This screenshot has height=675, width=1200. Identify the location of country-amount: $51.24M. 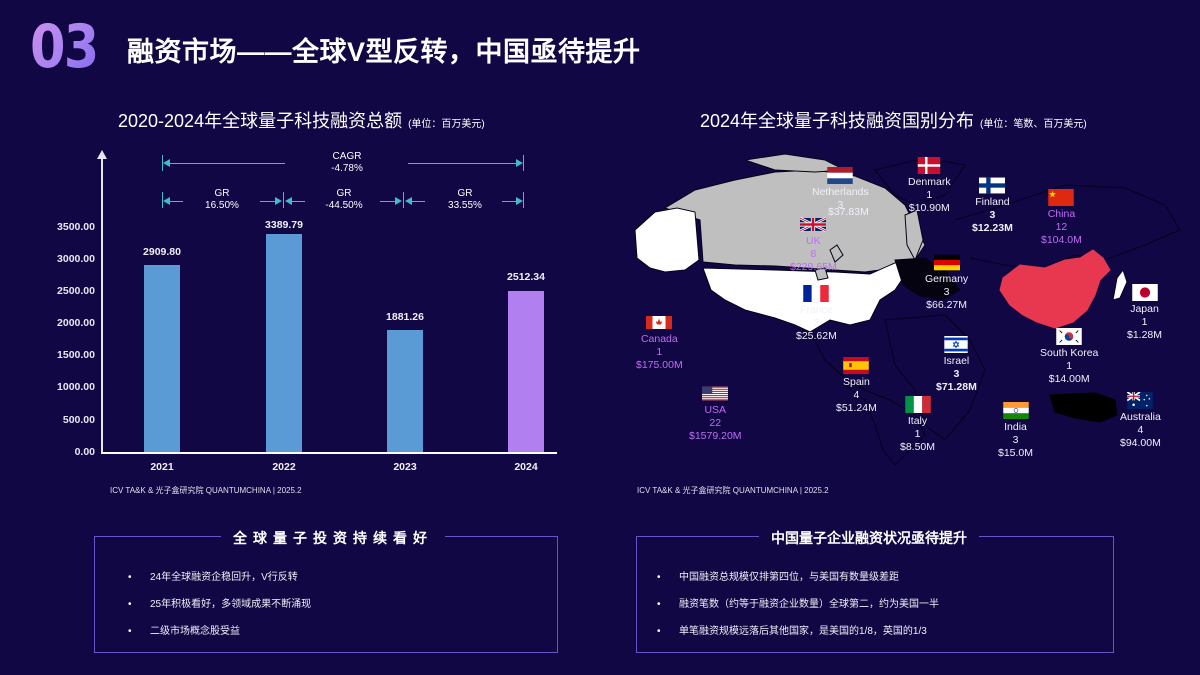
(856, 408).